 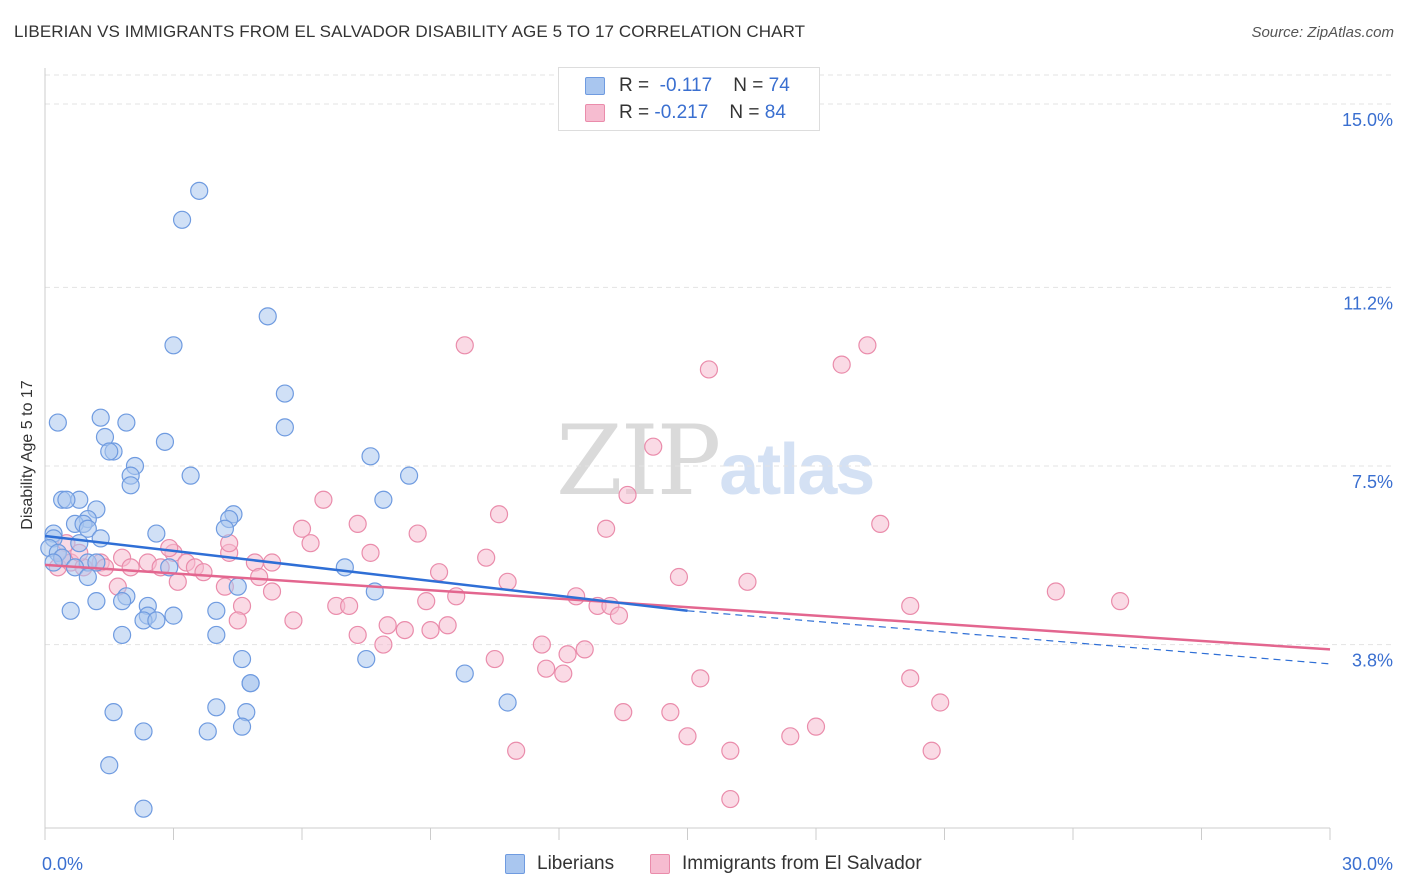 What do you see at coordinates (715, 461) in the screenshot?
I see `zipatlas-watermark: ZIPatlas` at bounding box center [715, 461].